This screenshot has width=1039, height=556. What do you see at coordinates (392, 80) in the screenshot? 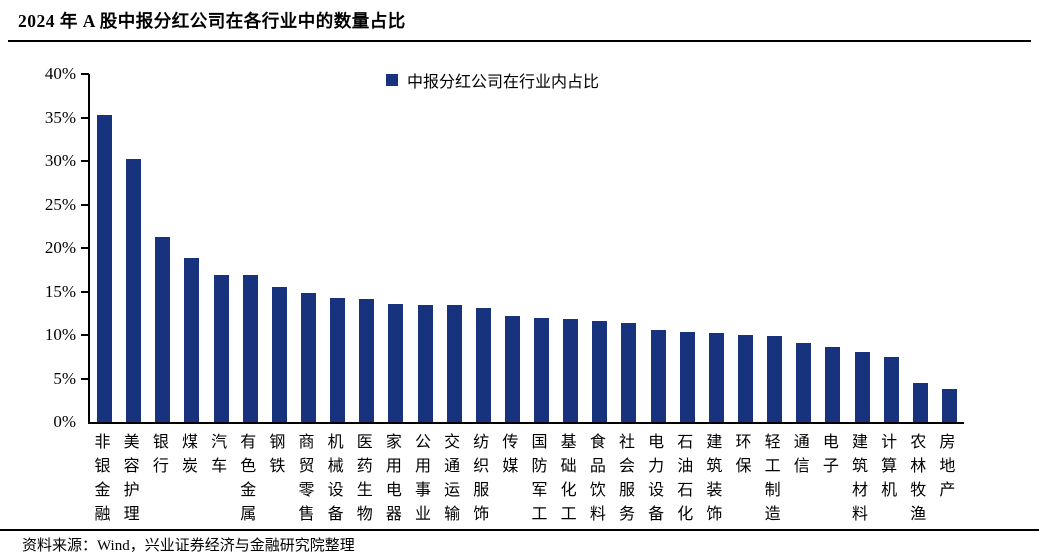
I see `legend-swatch-icon` at bounding box center [392, 80].